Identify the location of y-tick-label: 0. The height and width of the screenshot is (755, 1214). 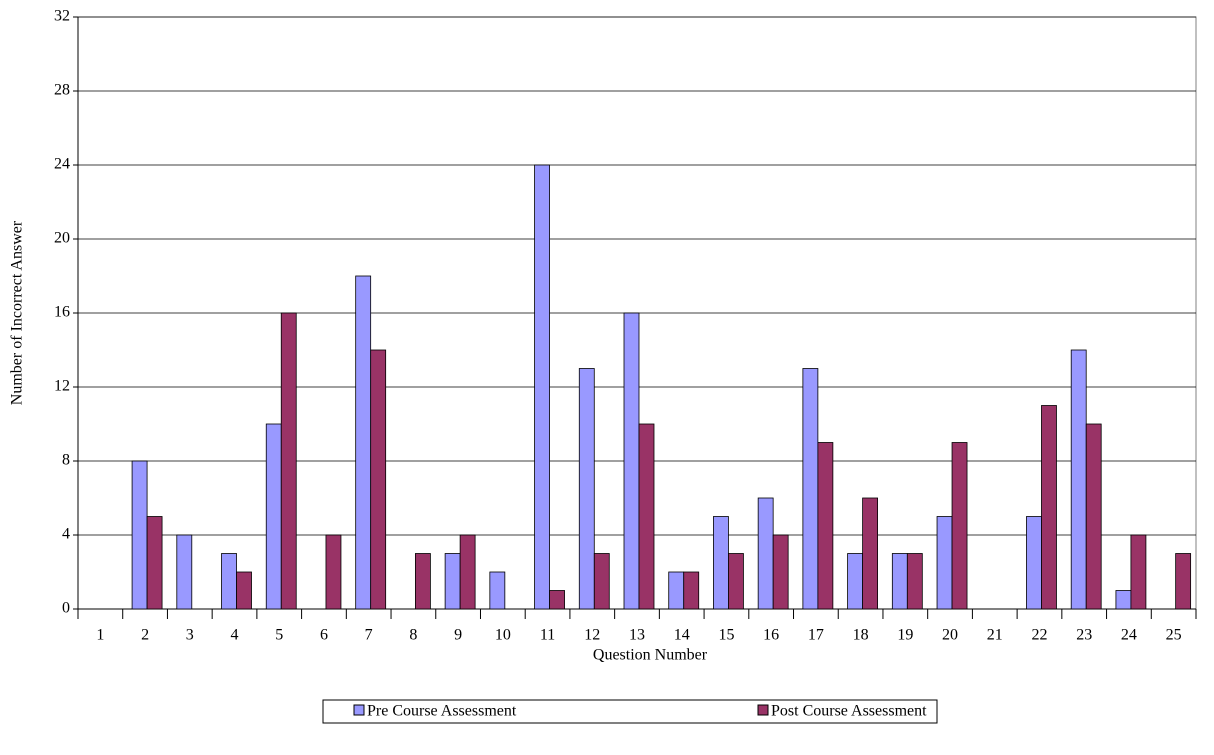
(66, 608).